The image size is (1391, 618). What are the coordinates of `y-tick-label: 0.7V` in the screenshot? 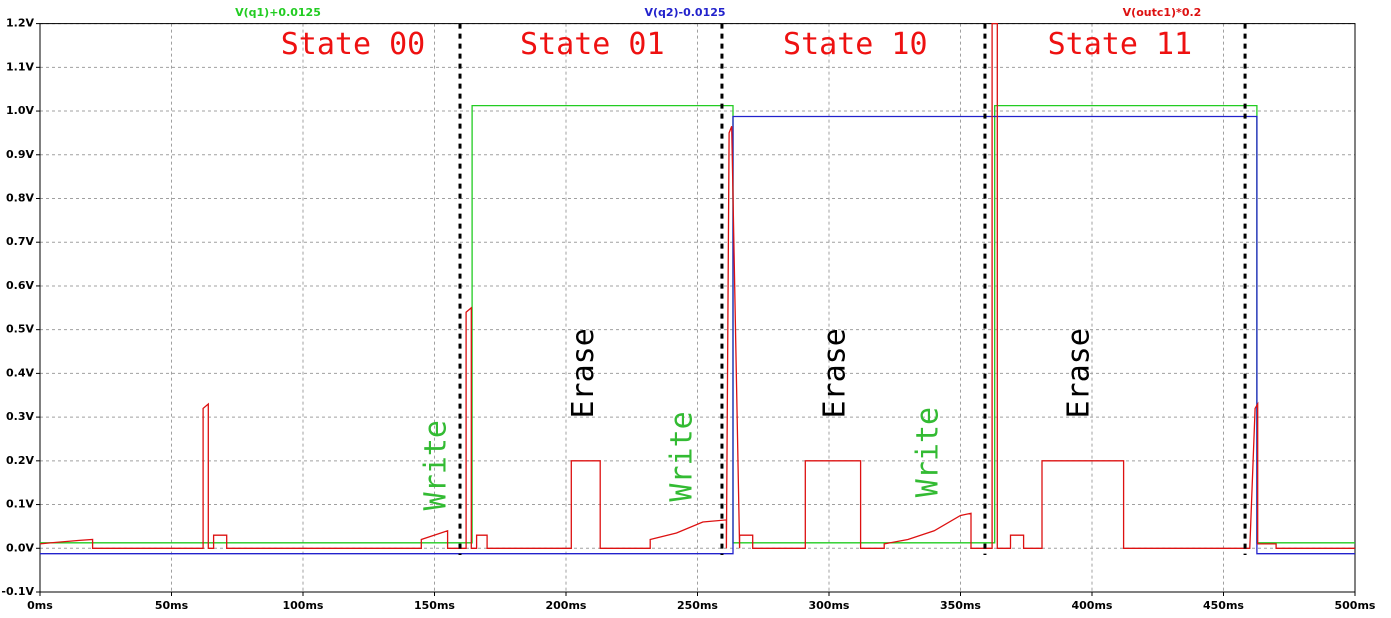 It's located at (20, 241).